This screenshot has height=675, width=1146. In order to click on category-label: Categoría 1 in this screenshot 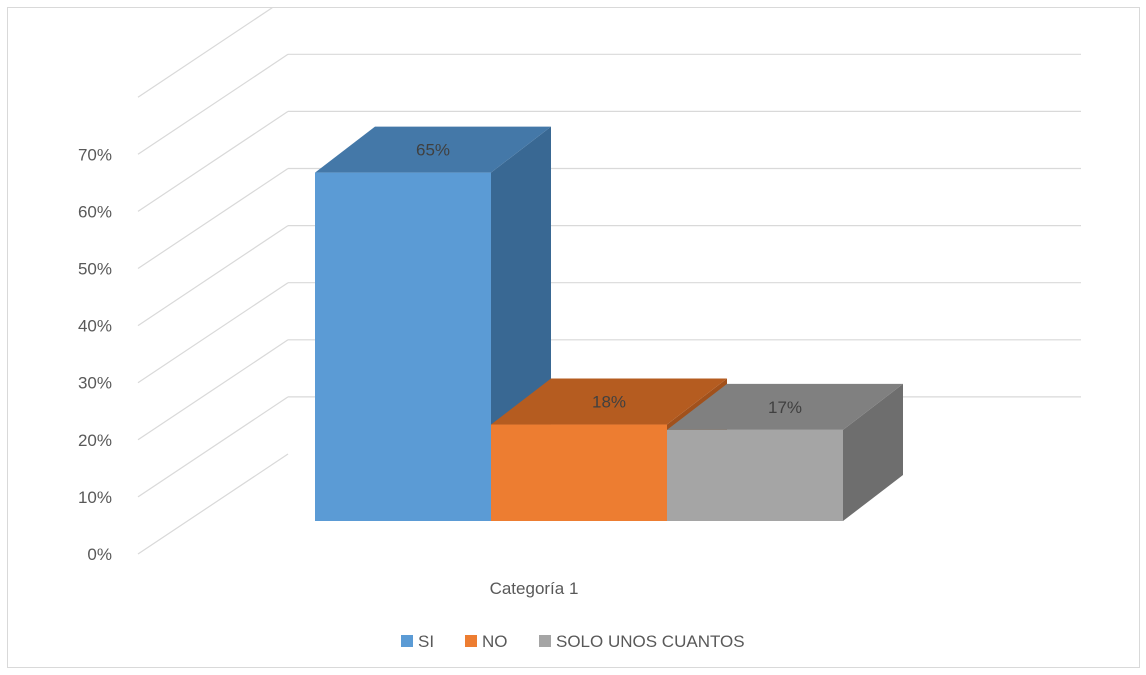, I will do `click(534, 588)`.